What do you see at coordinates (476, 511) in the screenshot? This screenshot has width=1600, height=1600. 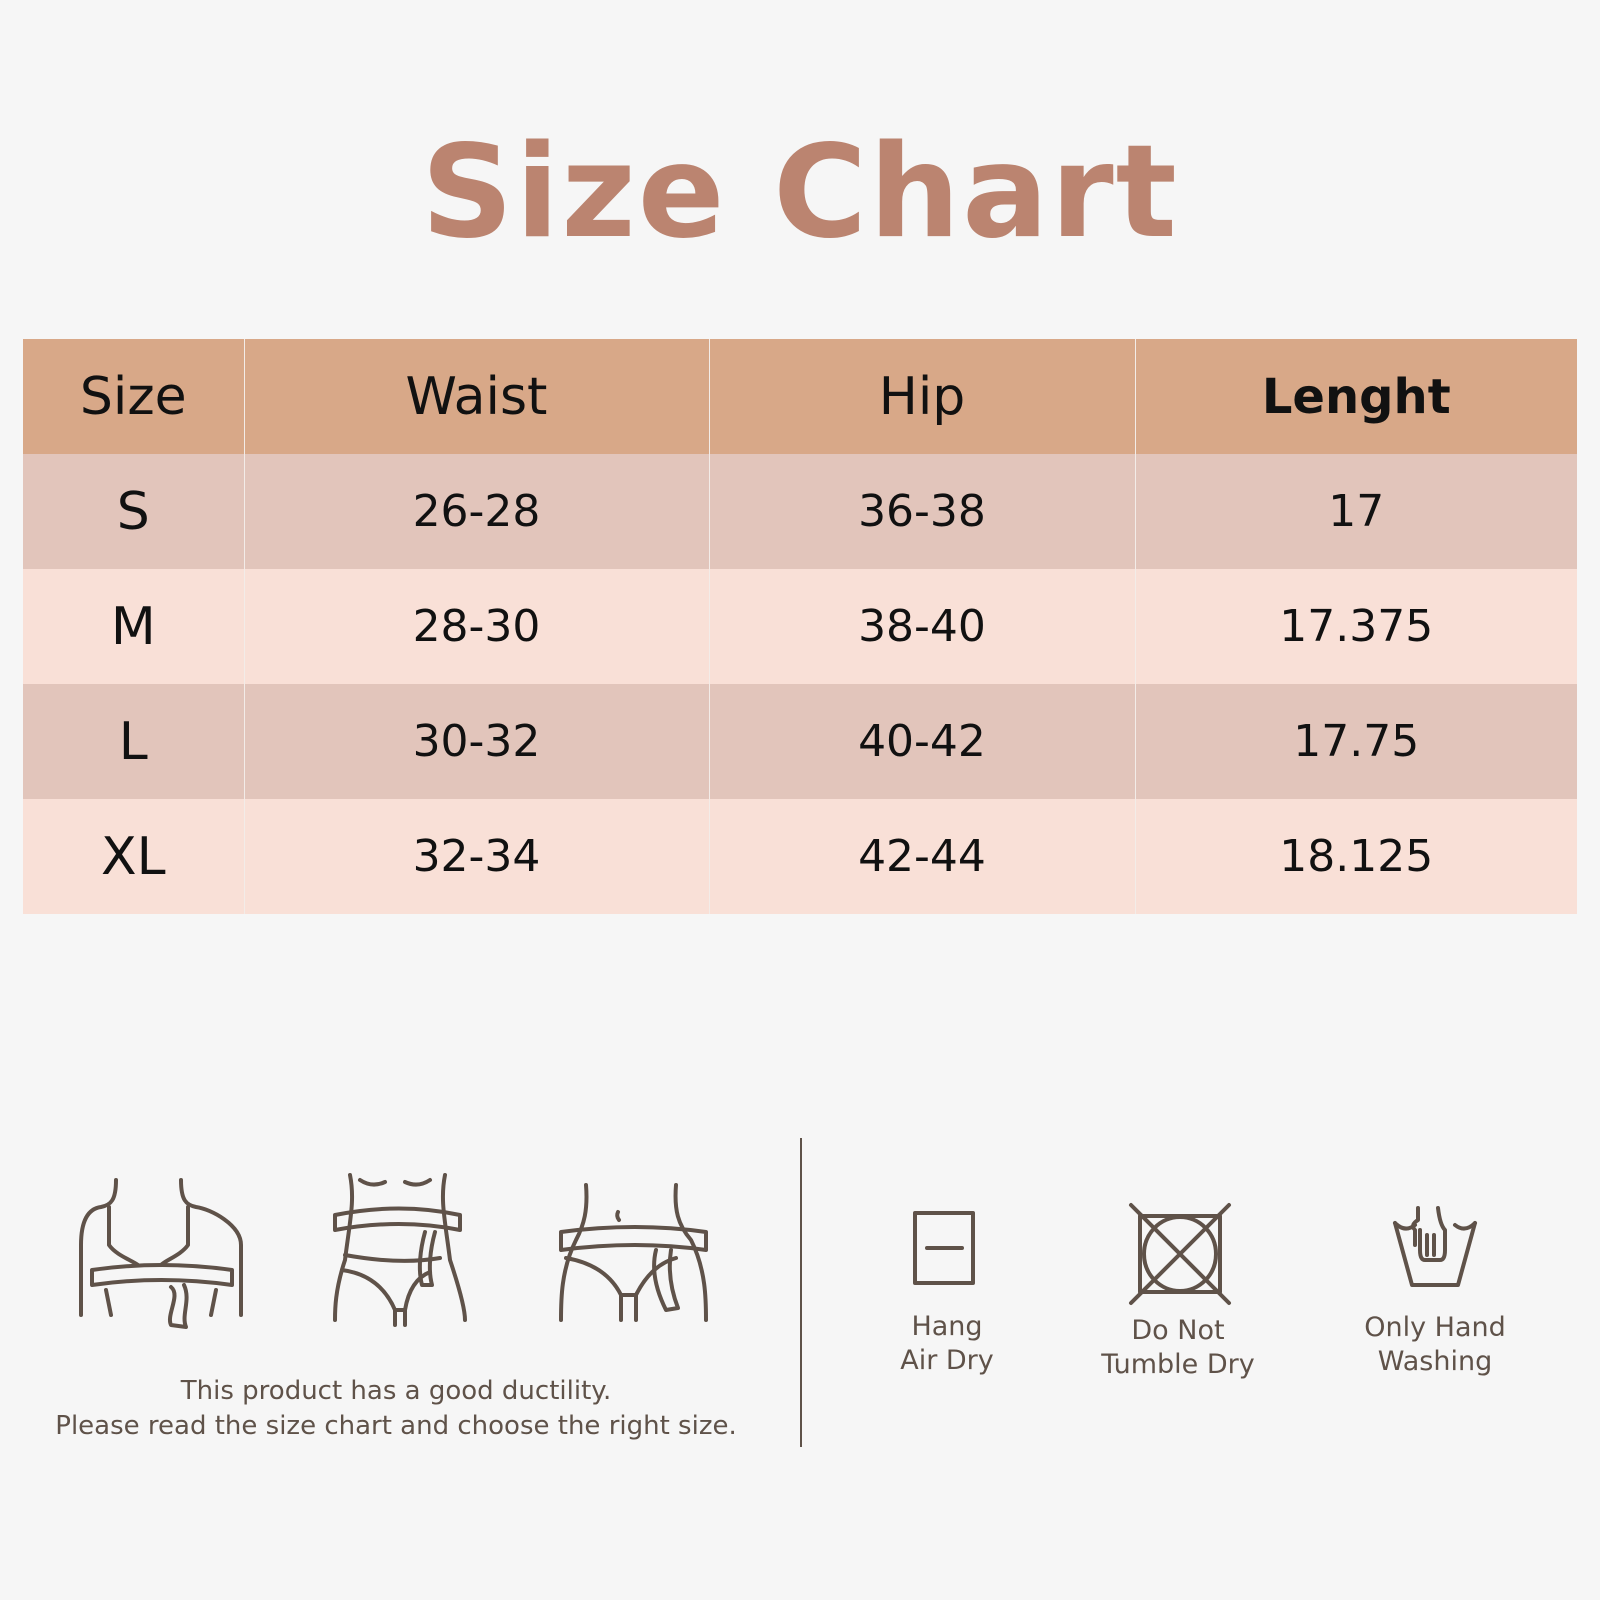 I see `cell-waist: 26-28` at bounding box center [476, 511].